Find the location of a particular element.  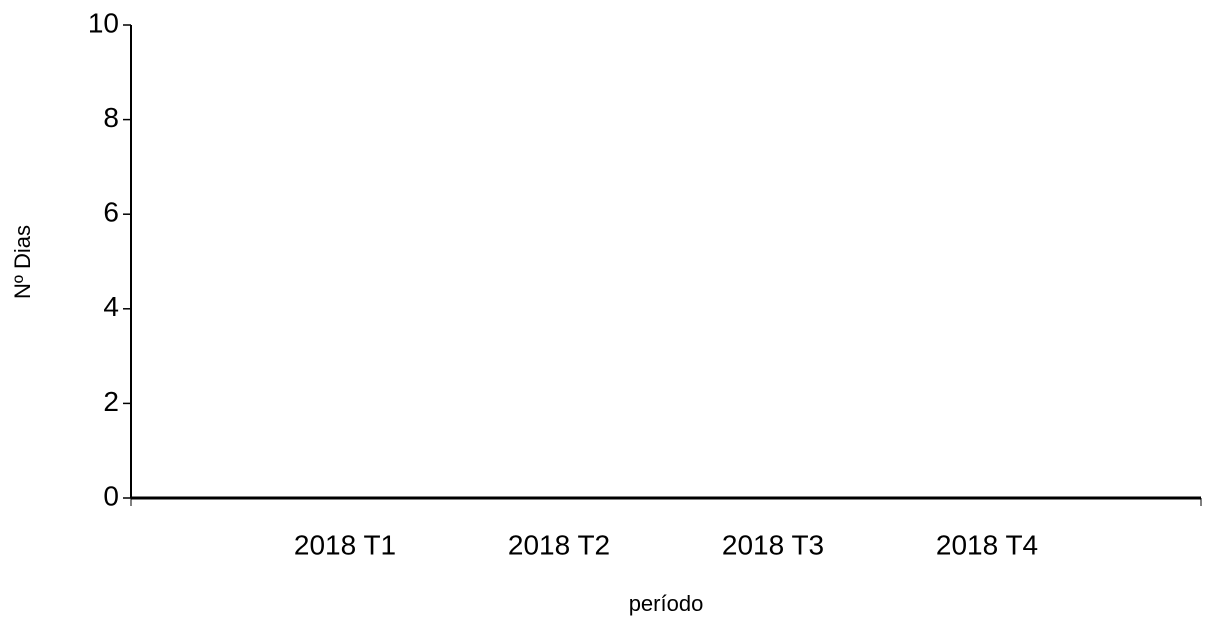

x-tick-label: 2018 T4 is located at coordinates (987, 544).